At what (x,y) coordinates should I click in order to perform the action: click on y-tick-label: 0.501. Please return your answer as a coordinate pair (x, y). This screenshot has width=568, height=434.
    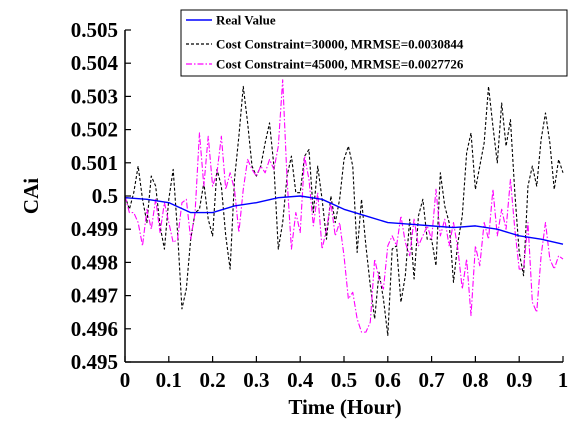
    Looking at the image, I should click on (94, 163).